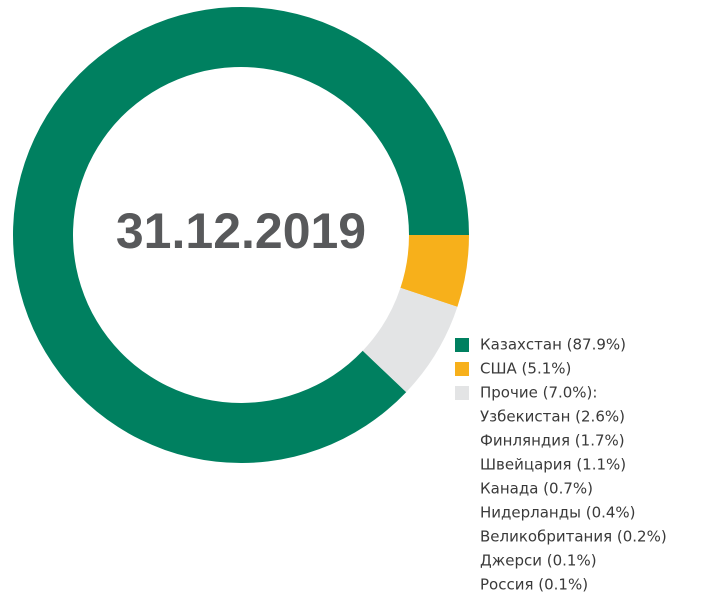  Describe the element at coordinates (538, 561) in the screenshot. I see `breakdown-label: Джерси (0.1%)` at that location.